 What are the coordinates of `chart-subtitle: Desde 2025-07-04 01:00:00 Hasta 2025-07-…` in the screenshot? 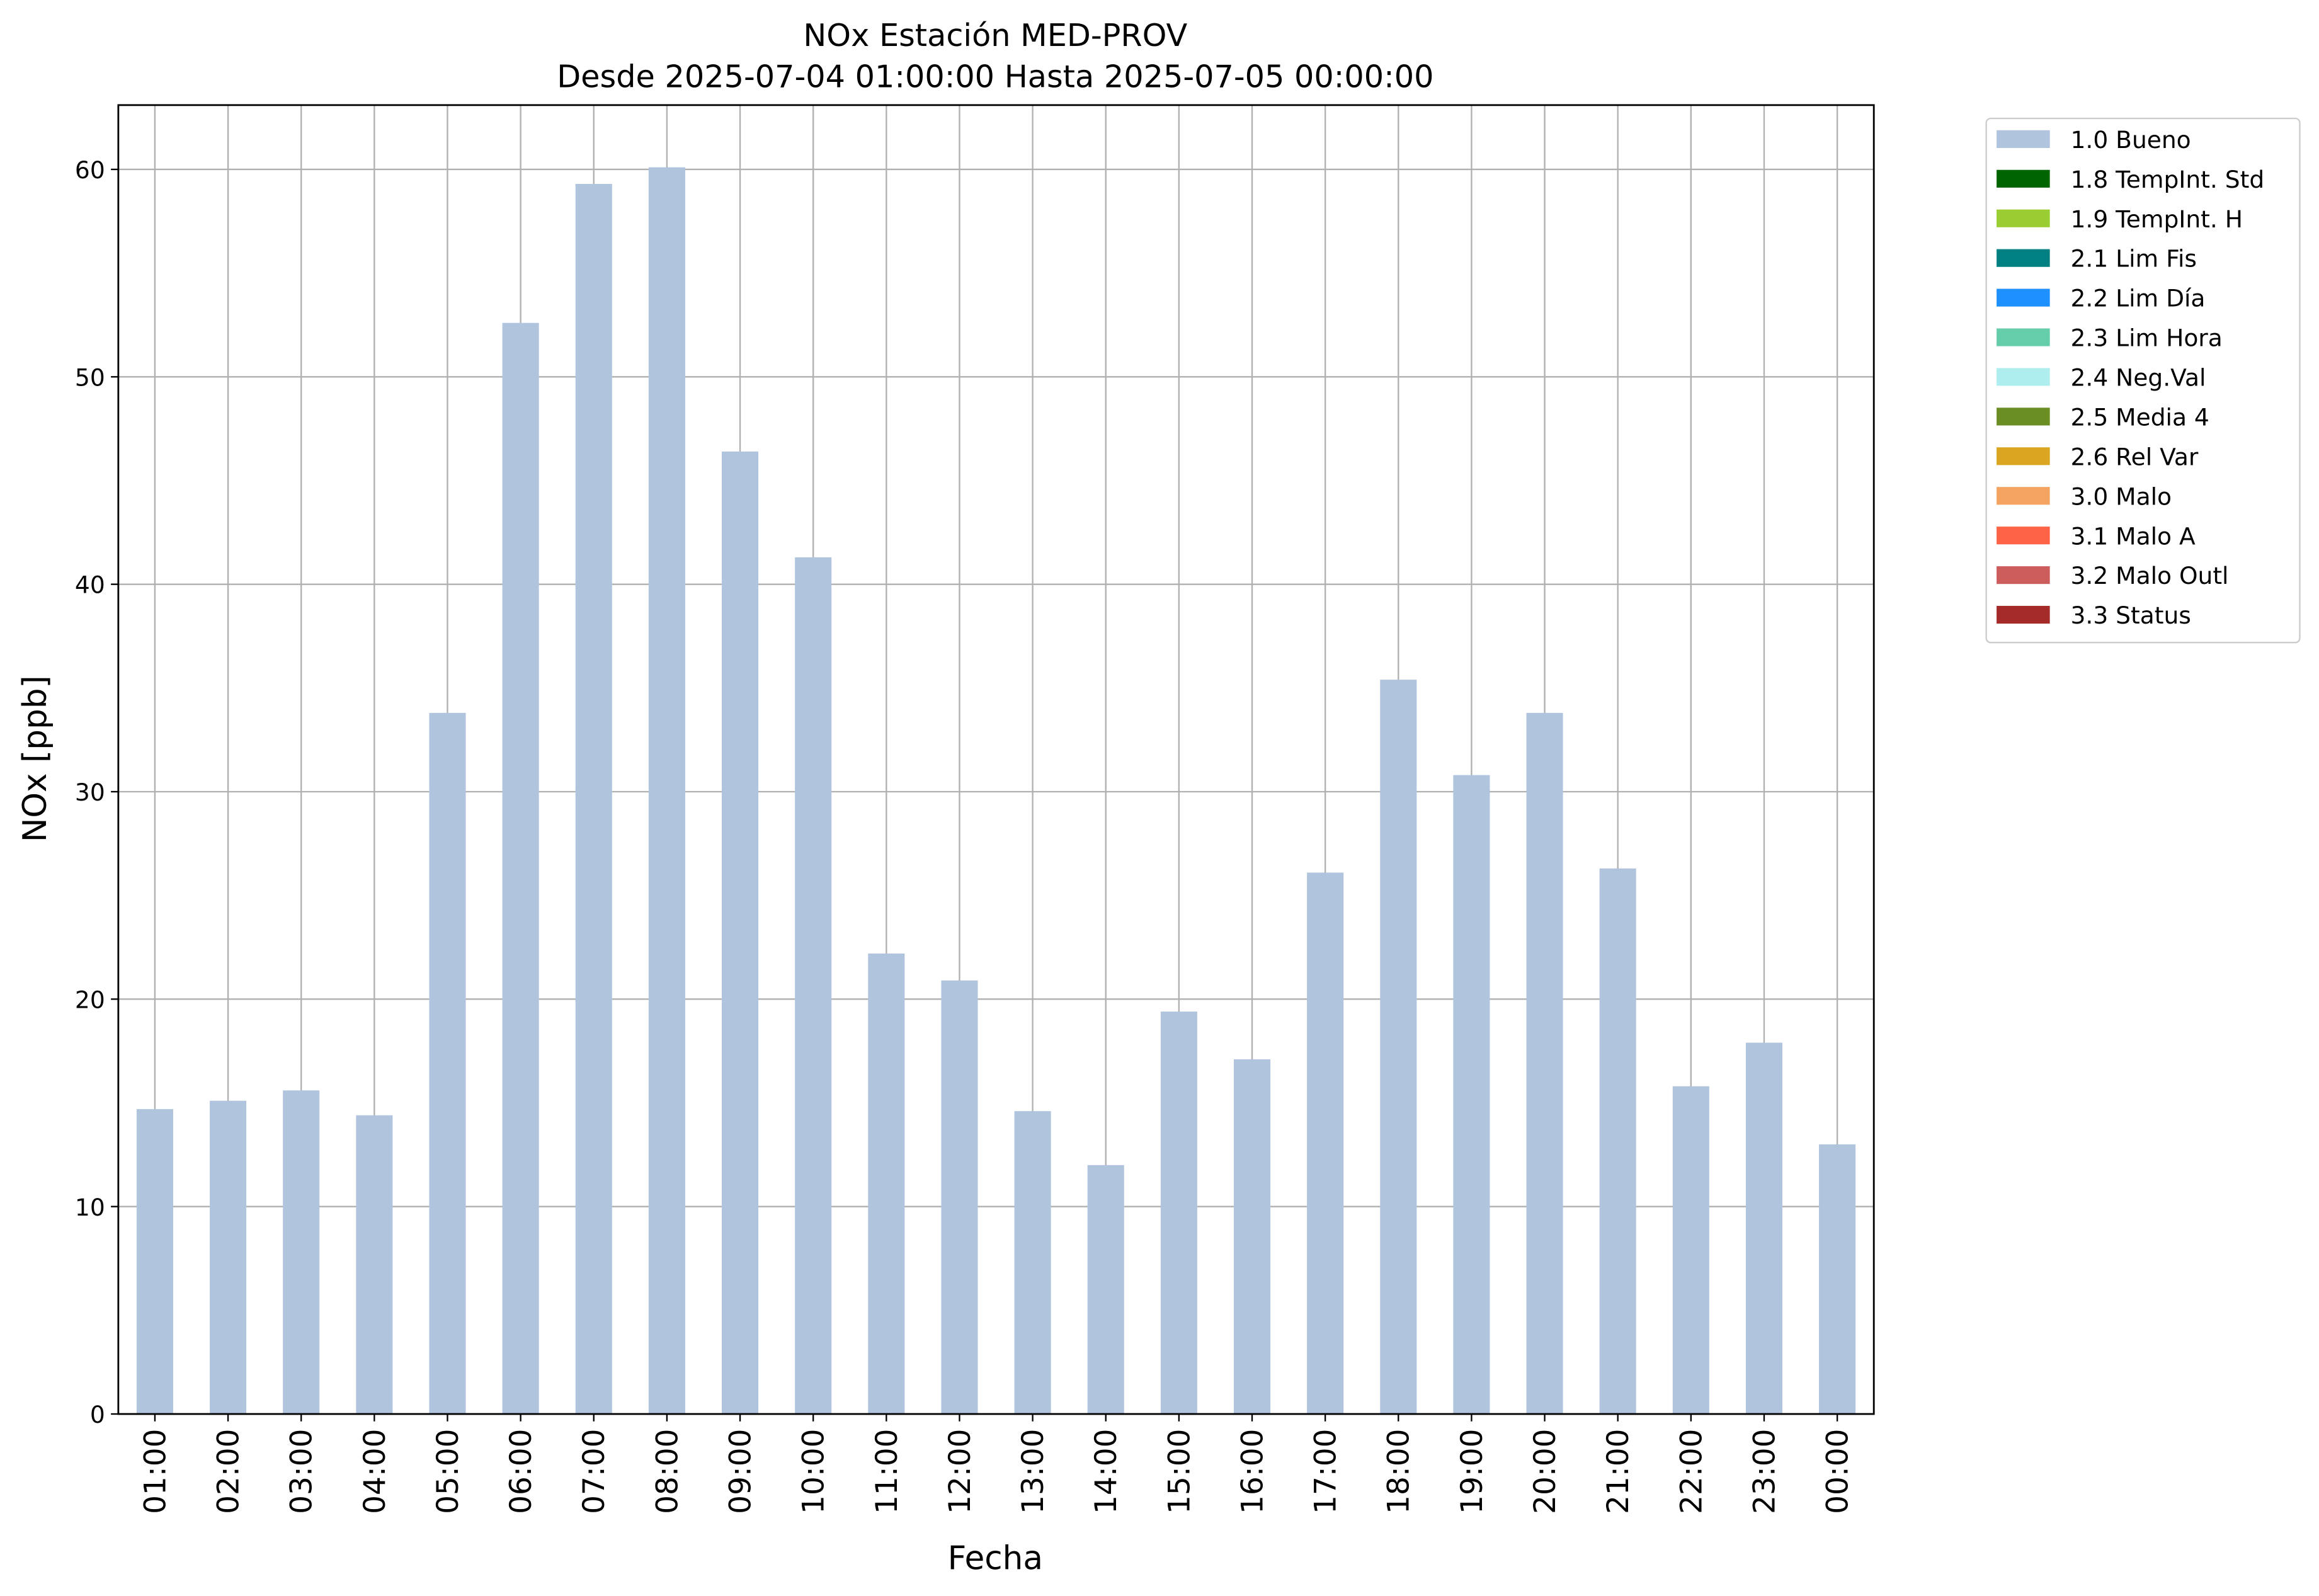 It's located at (995, 77).